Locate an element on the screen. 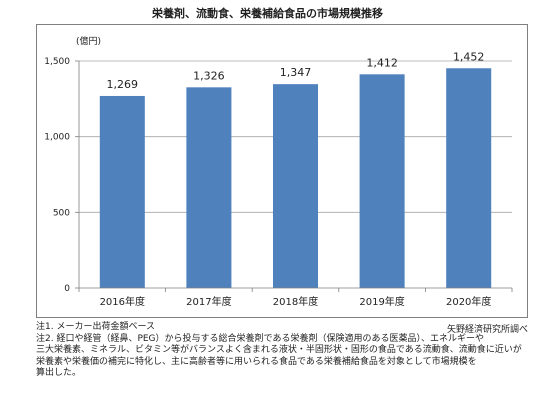 Image resolution: width=535 pixels, height=400 pixels. y-tick-label: 500 is located at coordinates (61, 213).